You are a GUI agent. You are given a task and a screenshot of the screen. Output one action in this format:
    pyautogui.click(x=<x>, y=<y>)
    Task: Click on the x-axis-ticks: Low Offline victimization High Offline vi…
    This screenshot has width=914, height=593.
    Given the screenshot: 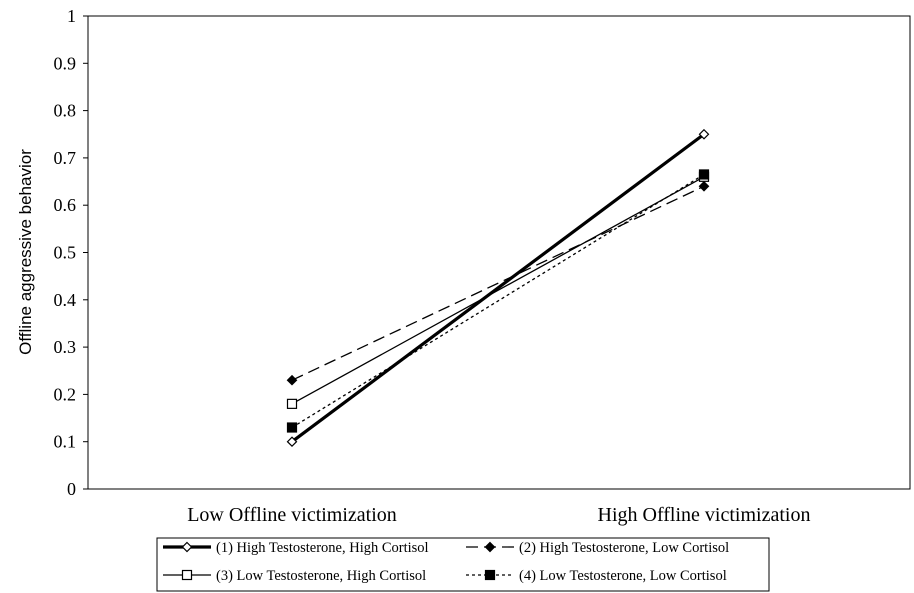 What is the action you would take?
    pyautogui.click(x=498, y=515)
    